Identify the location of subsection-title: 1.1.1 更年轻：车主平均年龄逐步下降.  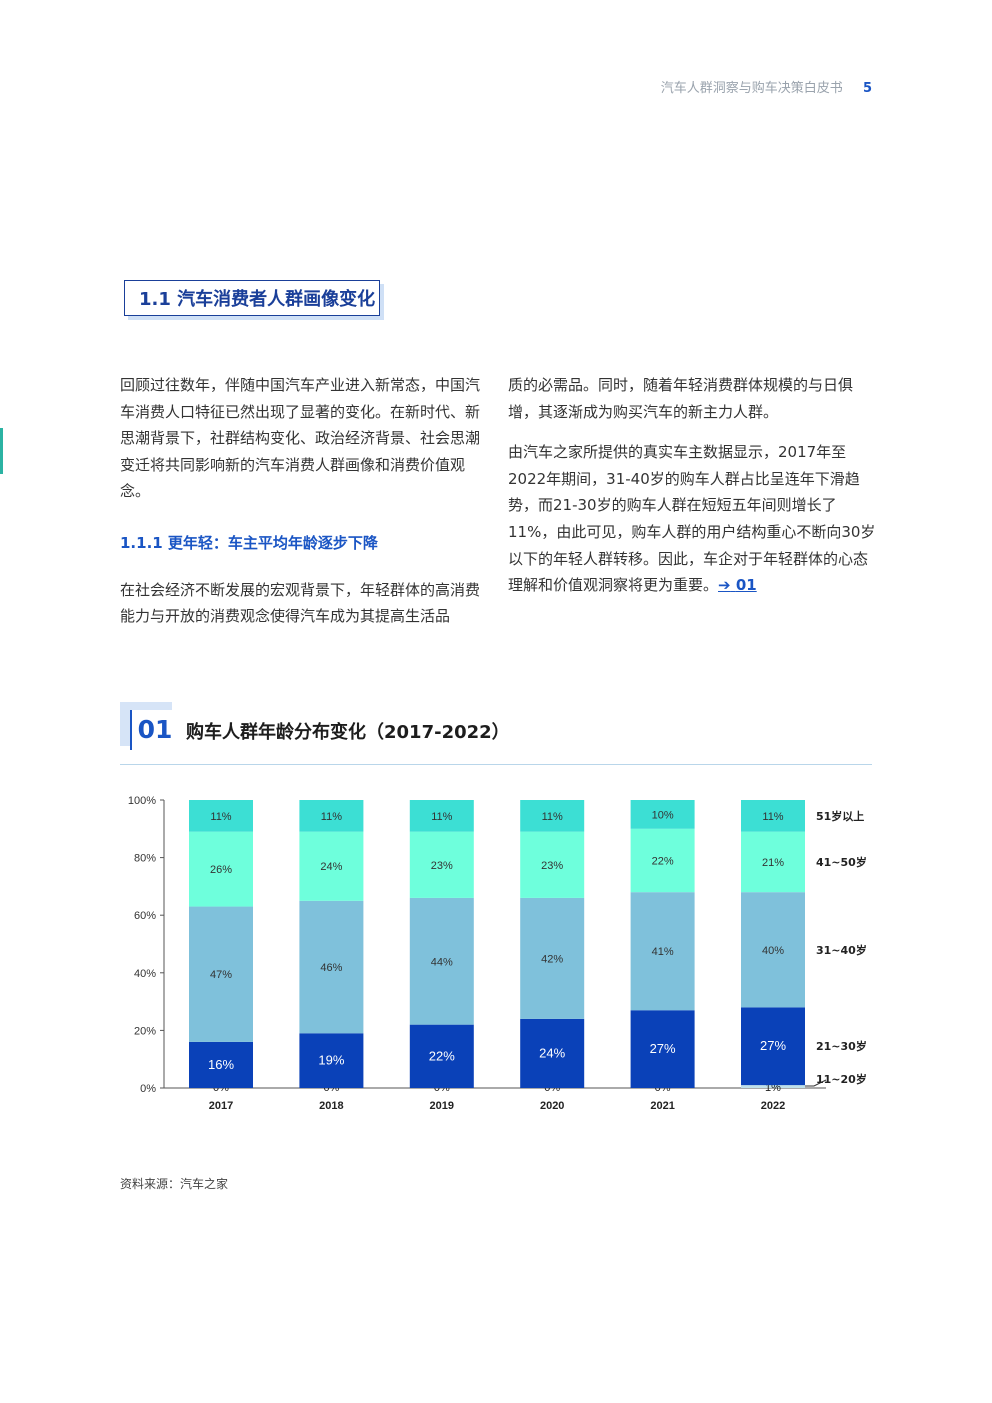
(249, 542).